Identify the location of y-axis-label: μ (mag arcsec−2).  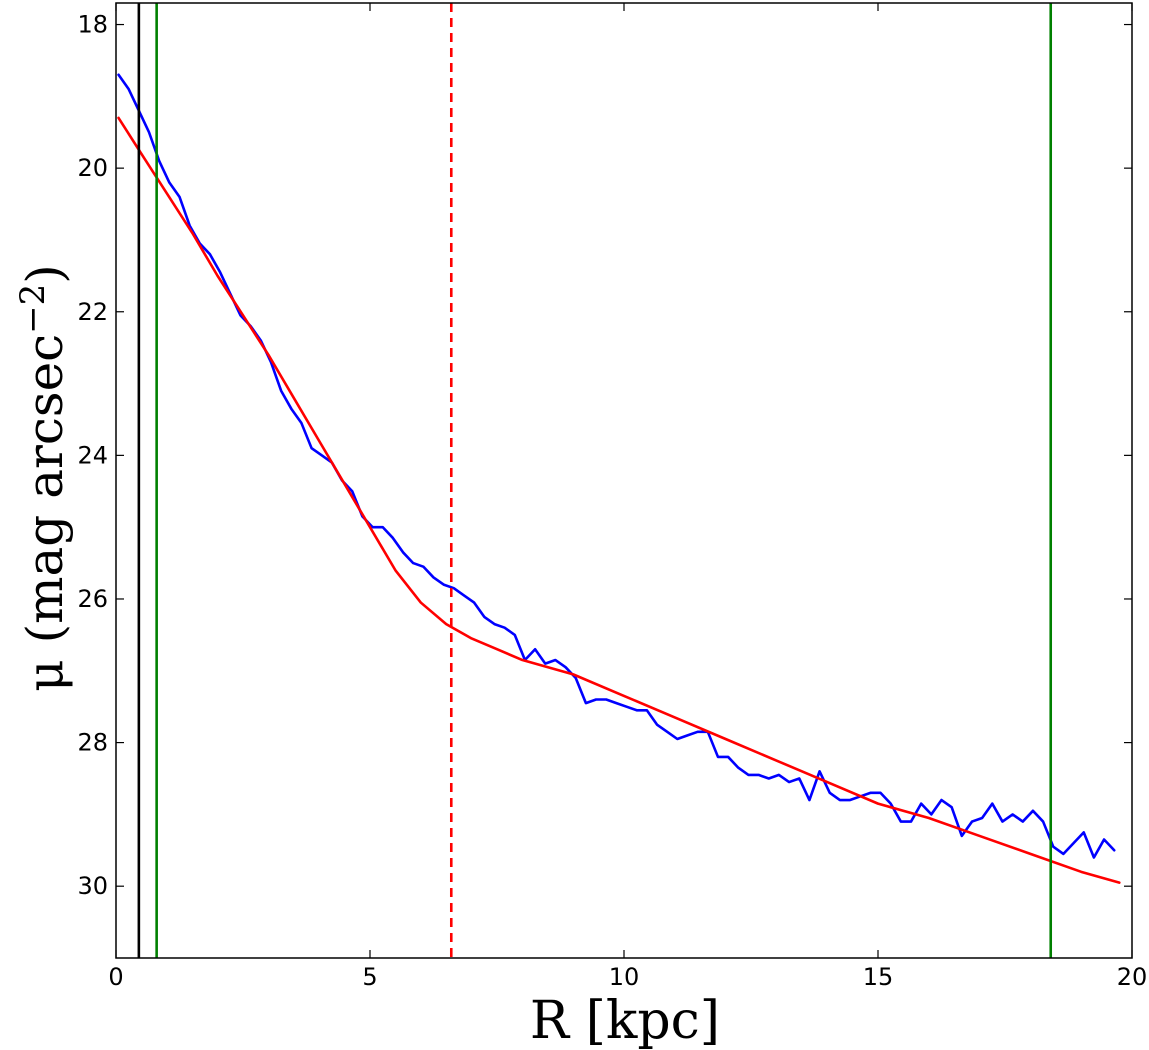
(43, 478).